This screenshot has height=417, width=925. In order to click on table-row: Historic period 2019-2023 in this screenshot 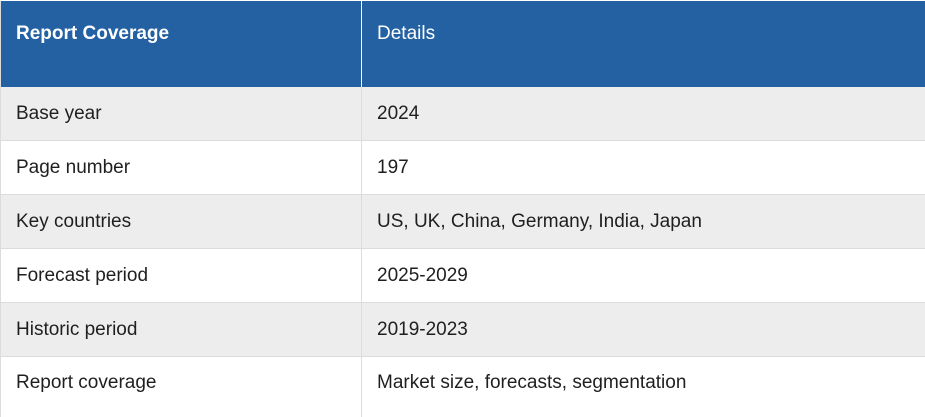, I will do `click(463, 330)`.